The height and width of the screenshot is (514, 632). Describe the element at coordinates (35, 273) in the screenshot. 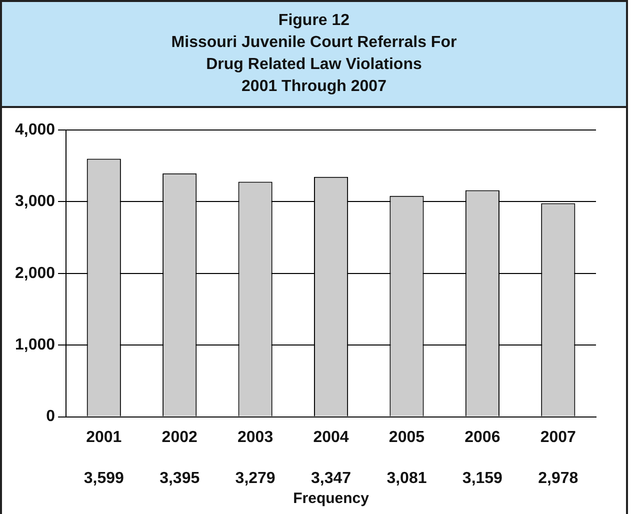

I see `y-tick-label: 2,000` at that location.